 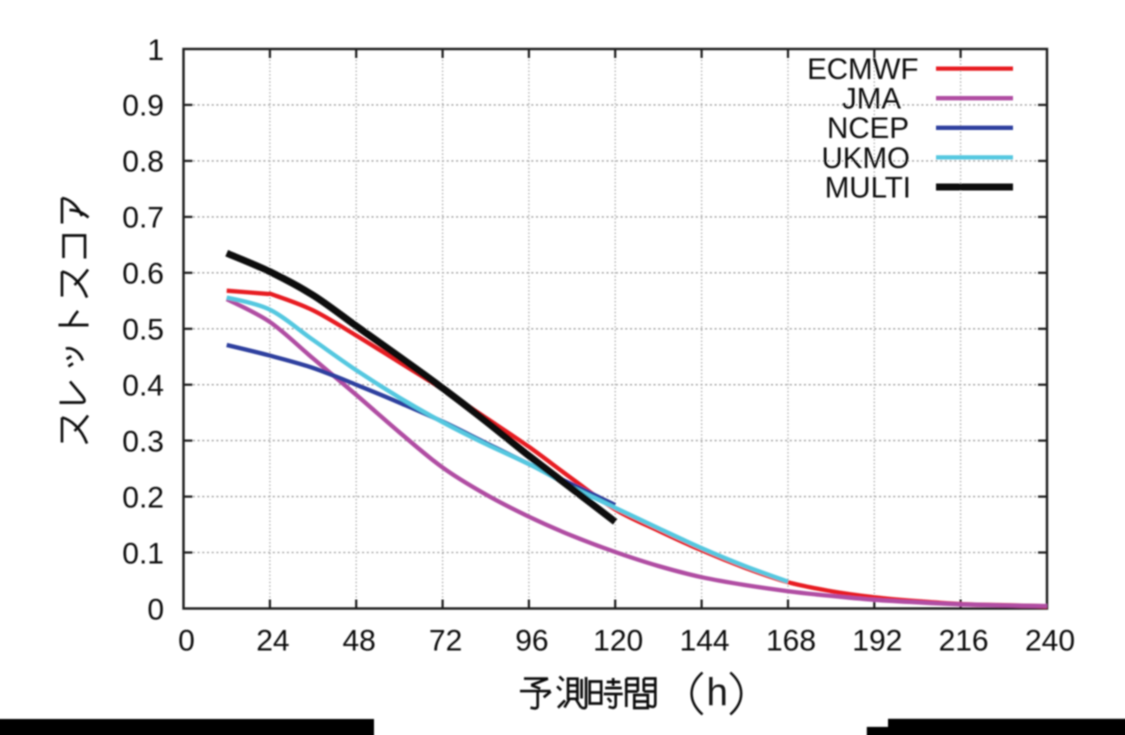 I want to click on svg-text: h, so click(x=717, y=693).